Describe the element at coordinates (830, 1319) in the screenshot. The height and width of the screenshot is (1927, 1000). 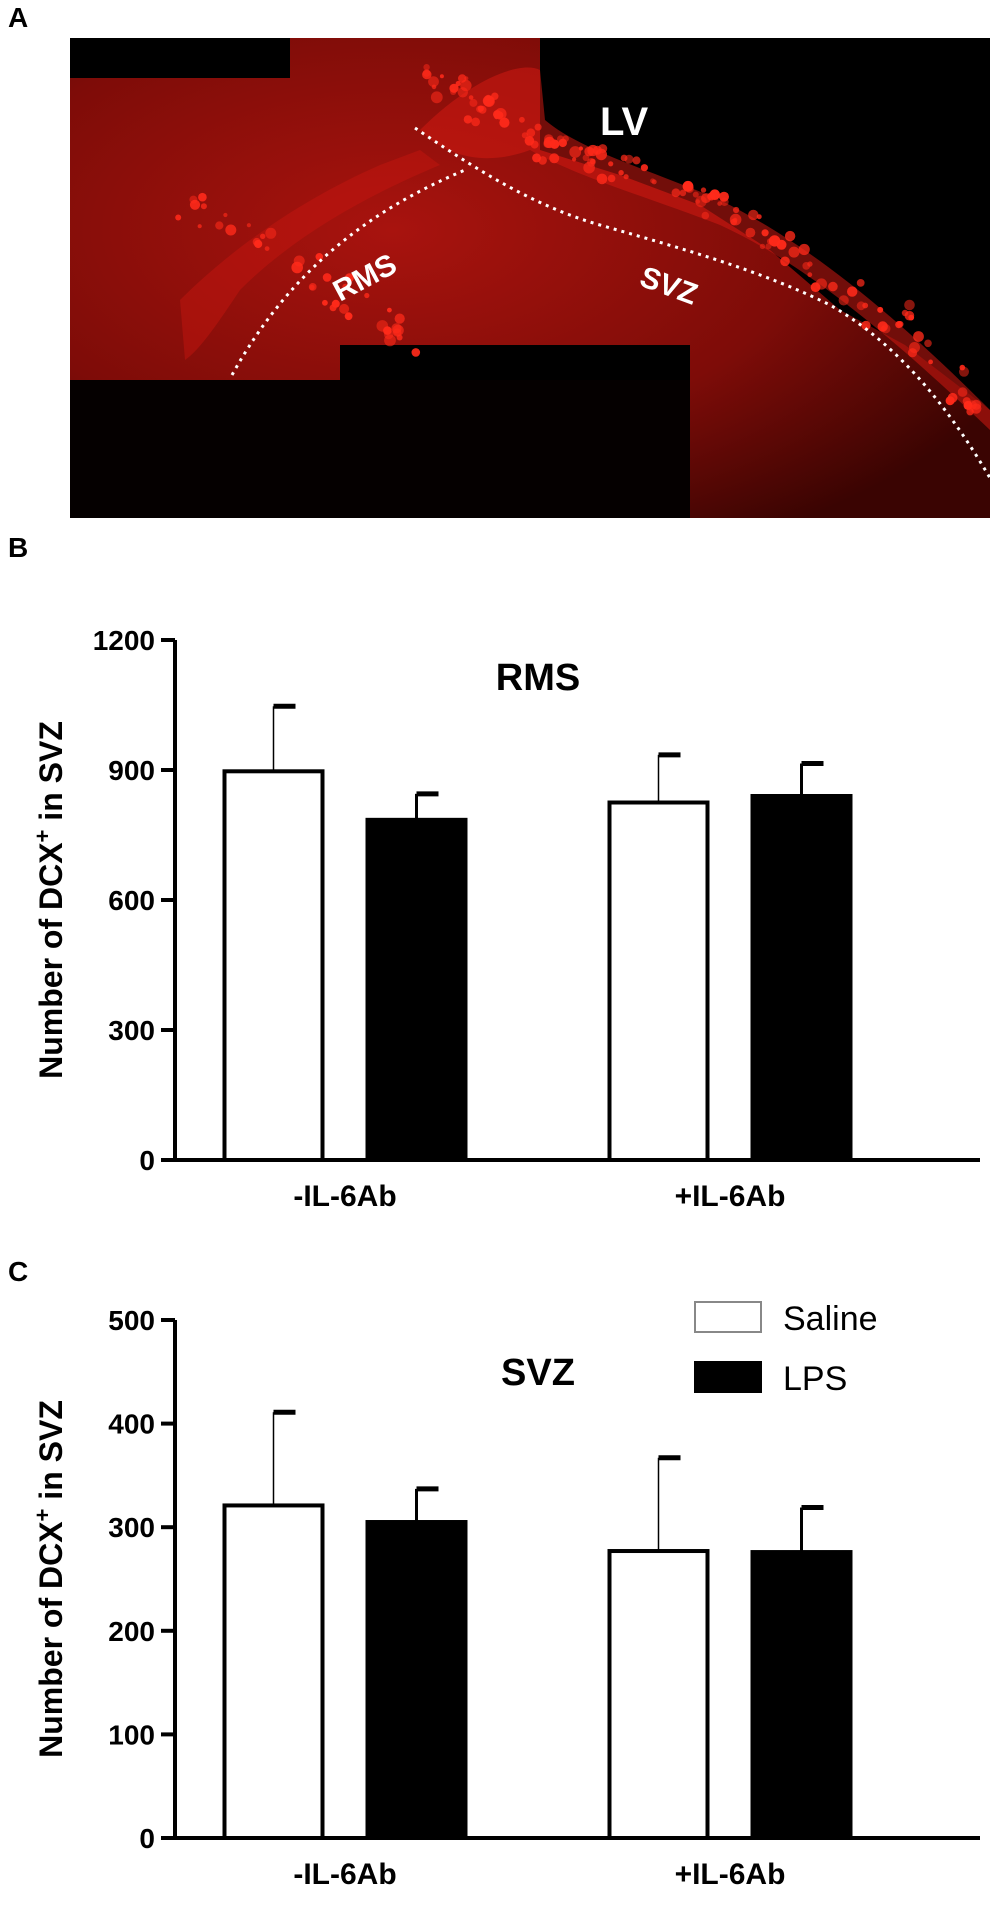
I see `legend-label: Saline` at that location.